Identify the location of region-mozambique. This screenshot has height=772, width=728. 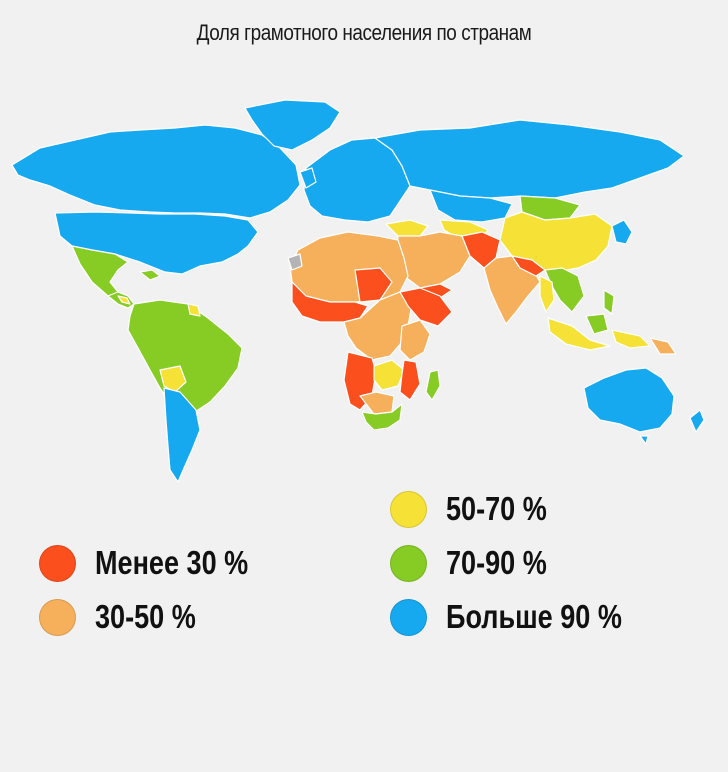
(410, 380).